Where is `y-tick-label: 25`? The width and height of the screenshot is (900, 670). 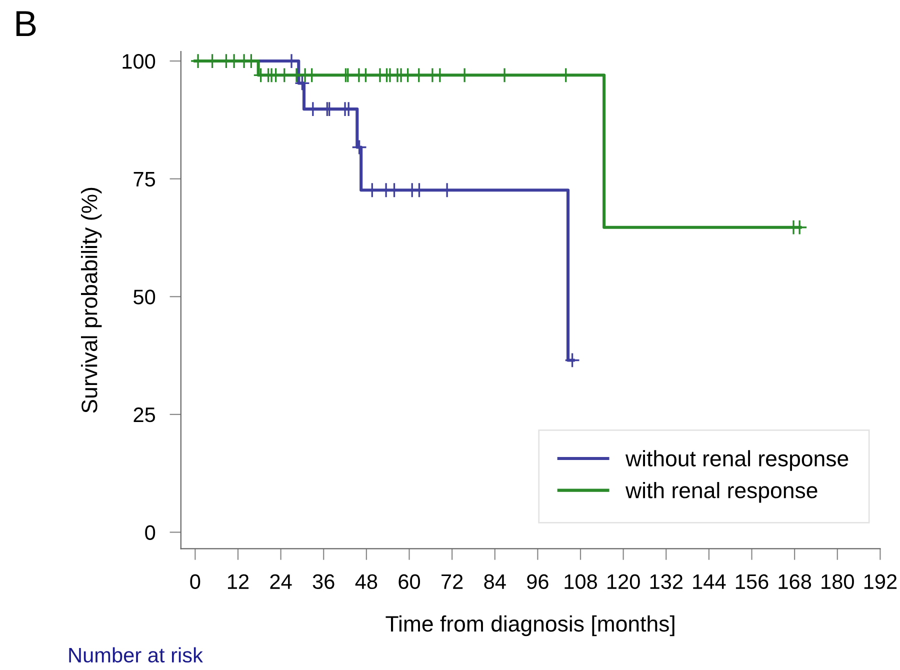 y-tick-label: 25 is located at coordinates (145, 414).